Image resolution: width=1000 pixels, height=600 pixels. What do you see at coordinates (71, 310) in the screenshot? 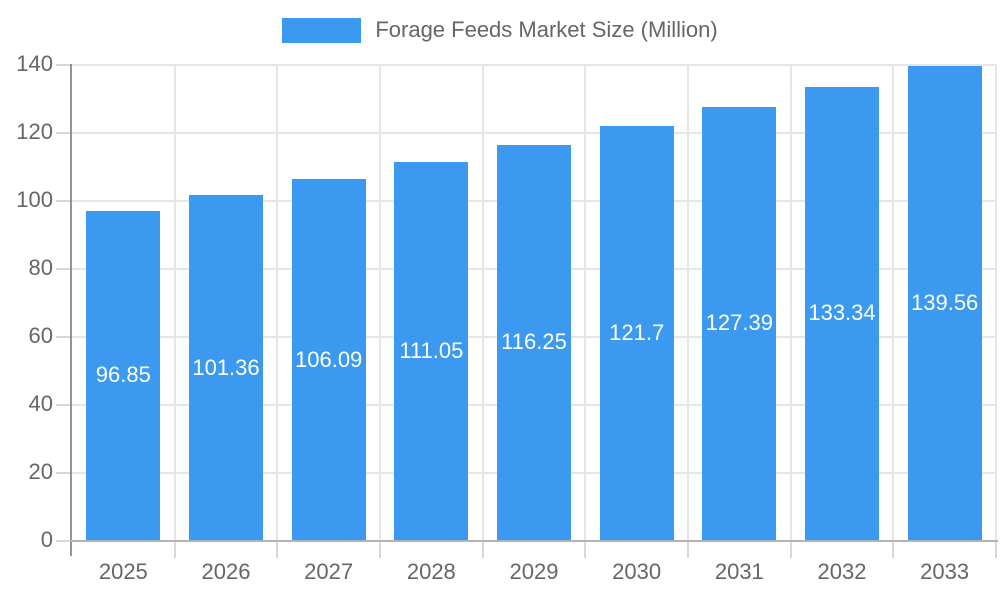
I see `y-axis-line` at bounding box center [71, 310].